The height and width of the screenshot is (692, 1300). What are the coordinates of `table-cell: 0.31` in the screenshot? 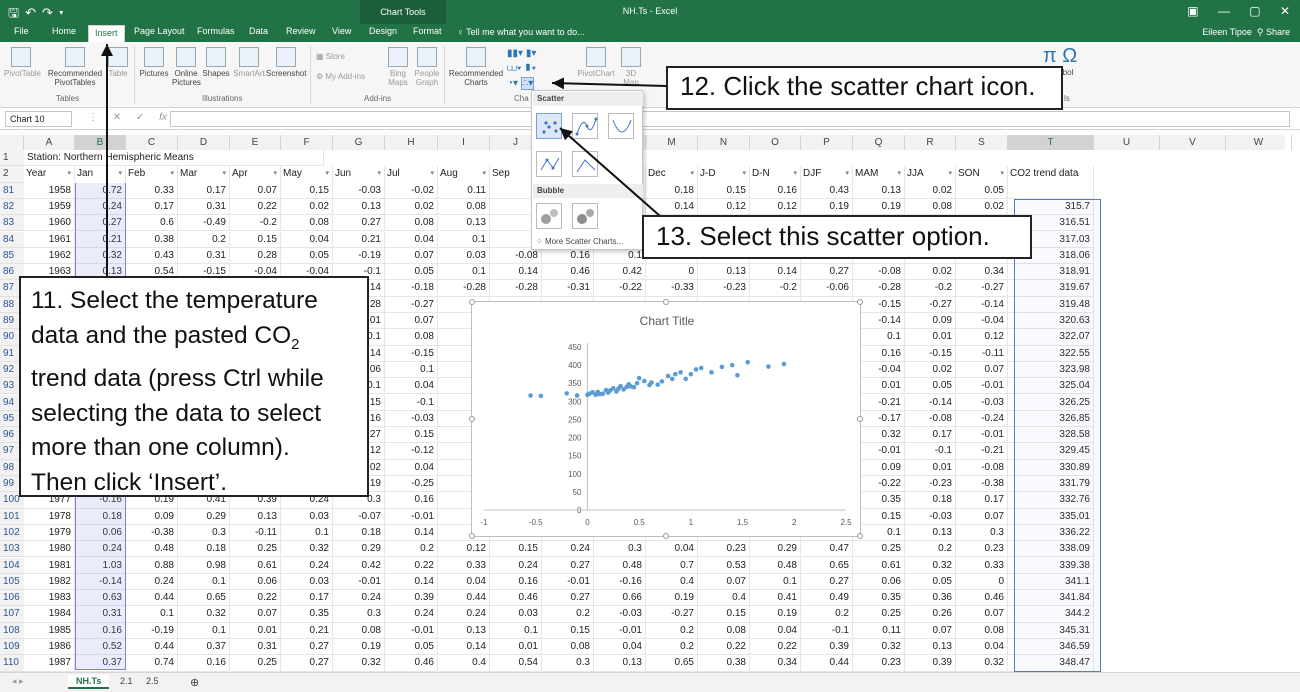 It's located at (204, 207).